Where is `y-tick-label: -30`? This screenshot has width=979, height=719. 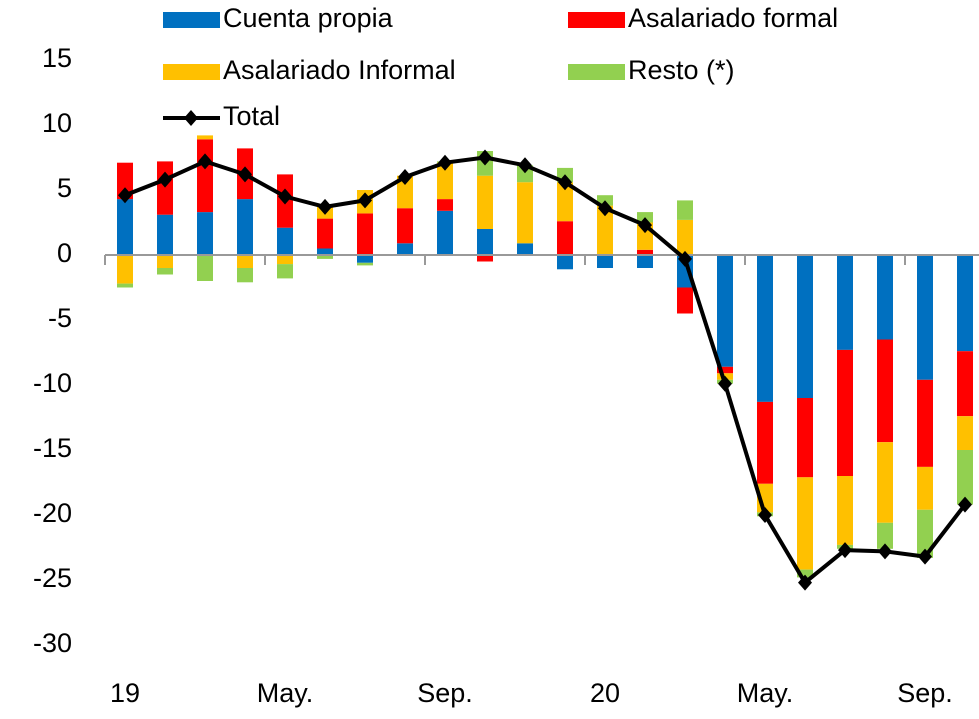
y-tick-label: -30 is located at coordinates (52, 643).